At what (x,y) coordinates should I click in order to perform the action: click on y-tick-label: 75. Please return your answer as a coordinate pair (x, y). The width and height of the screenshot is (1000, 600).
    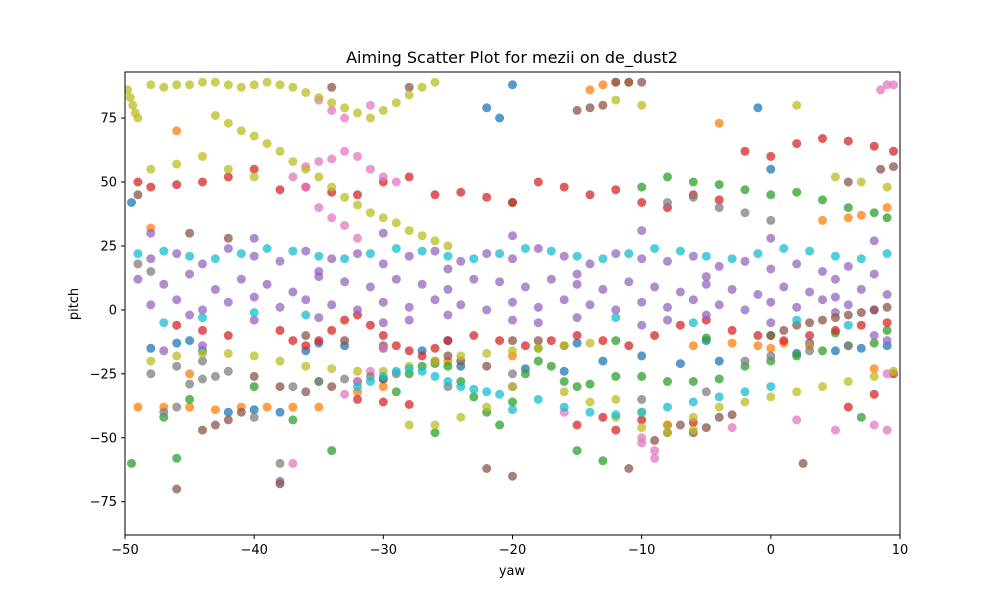
    Looking at the image, I should click on (108, 119).